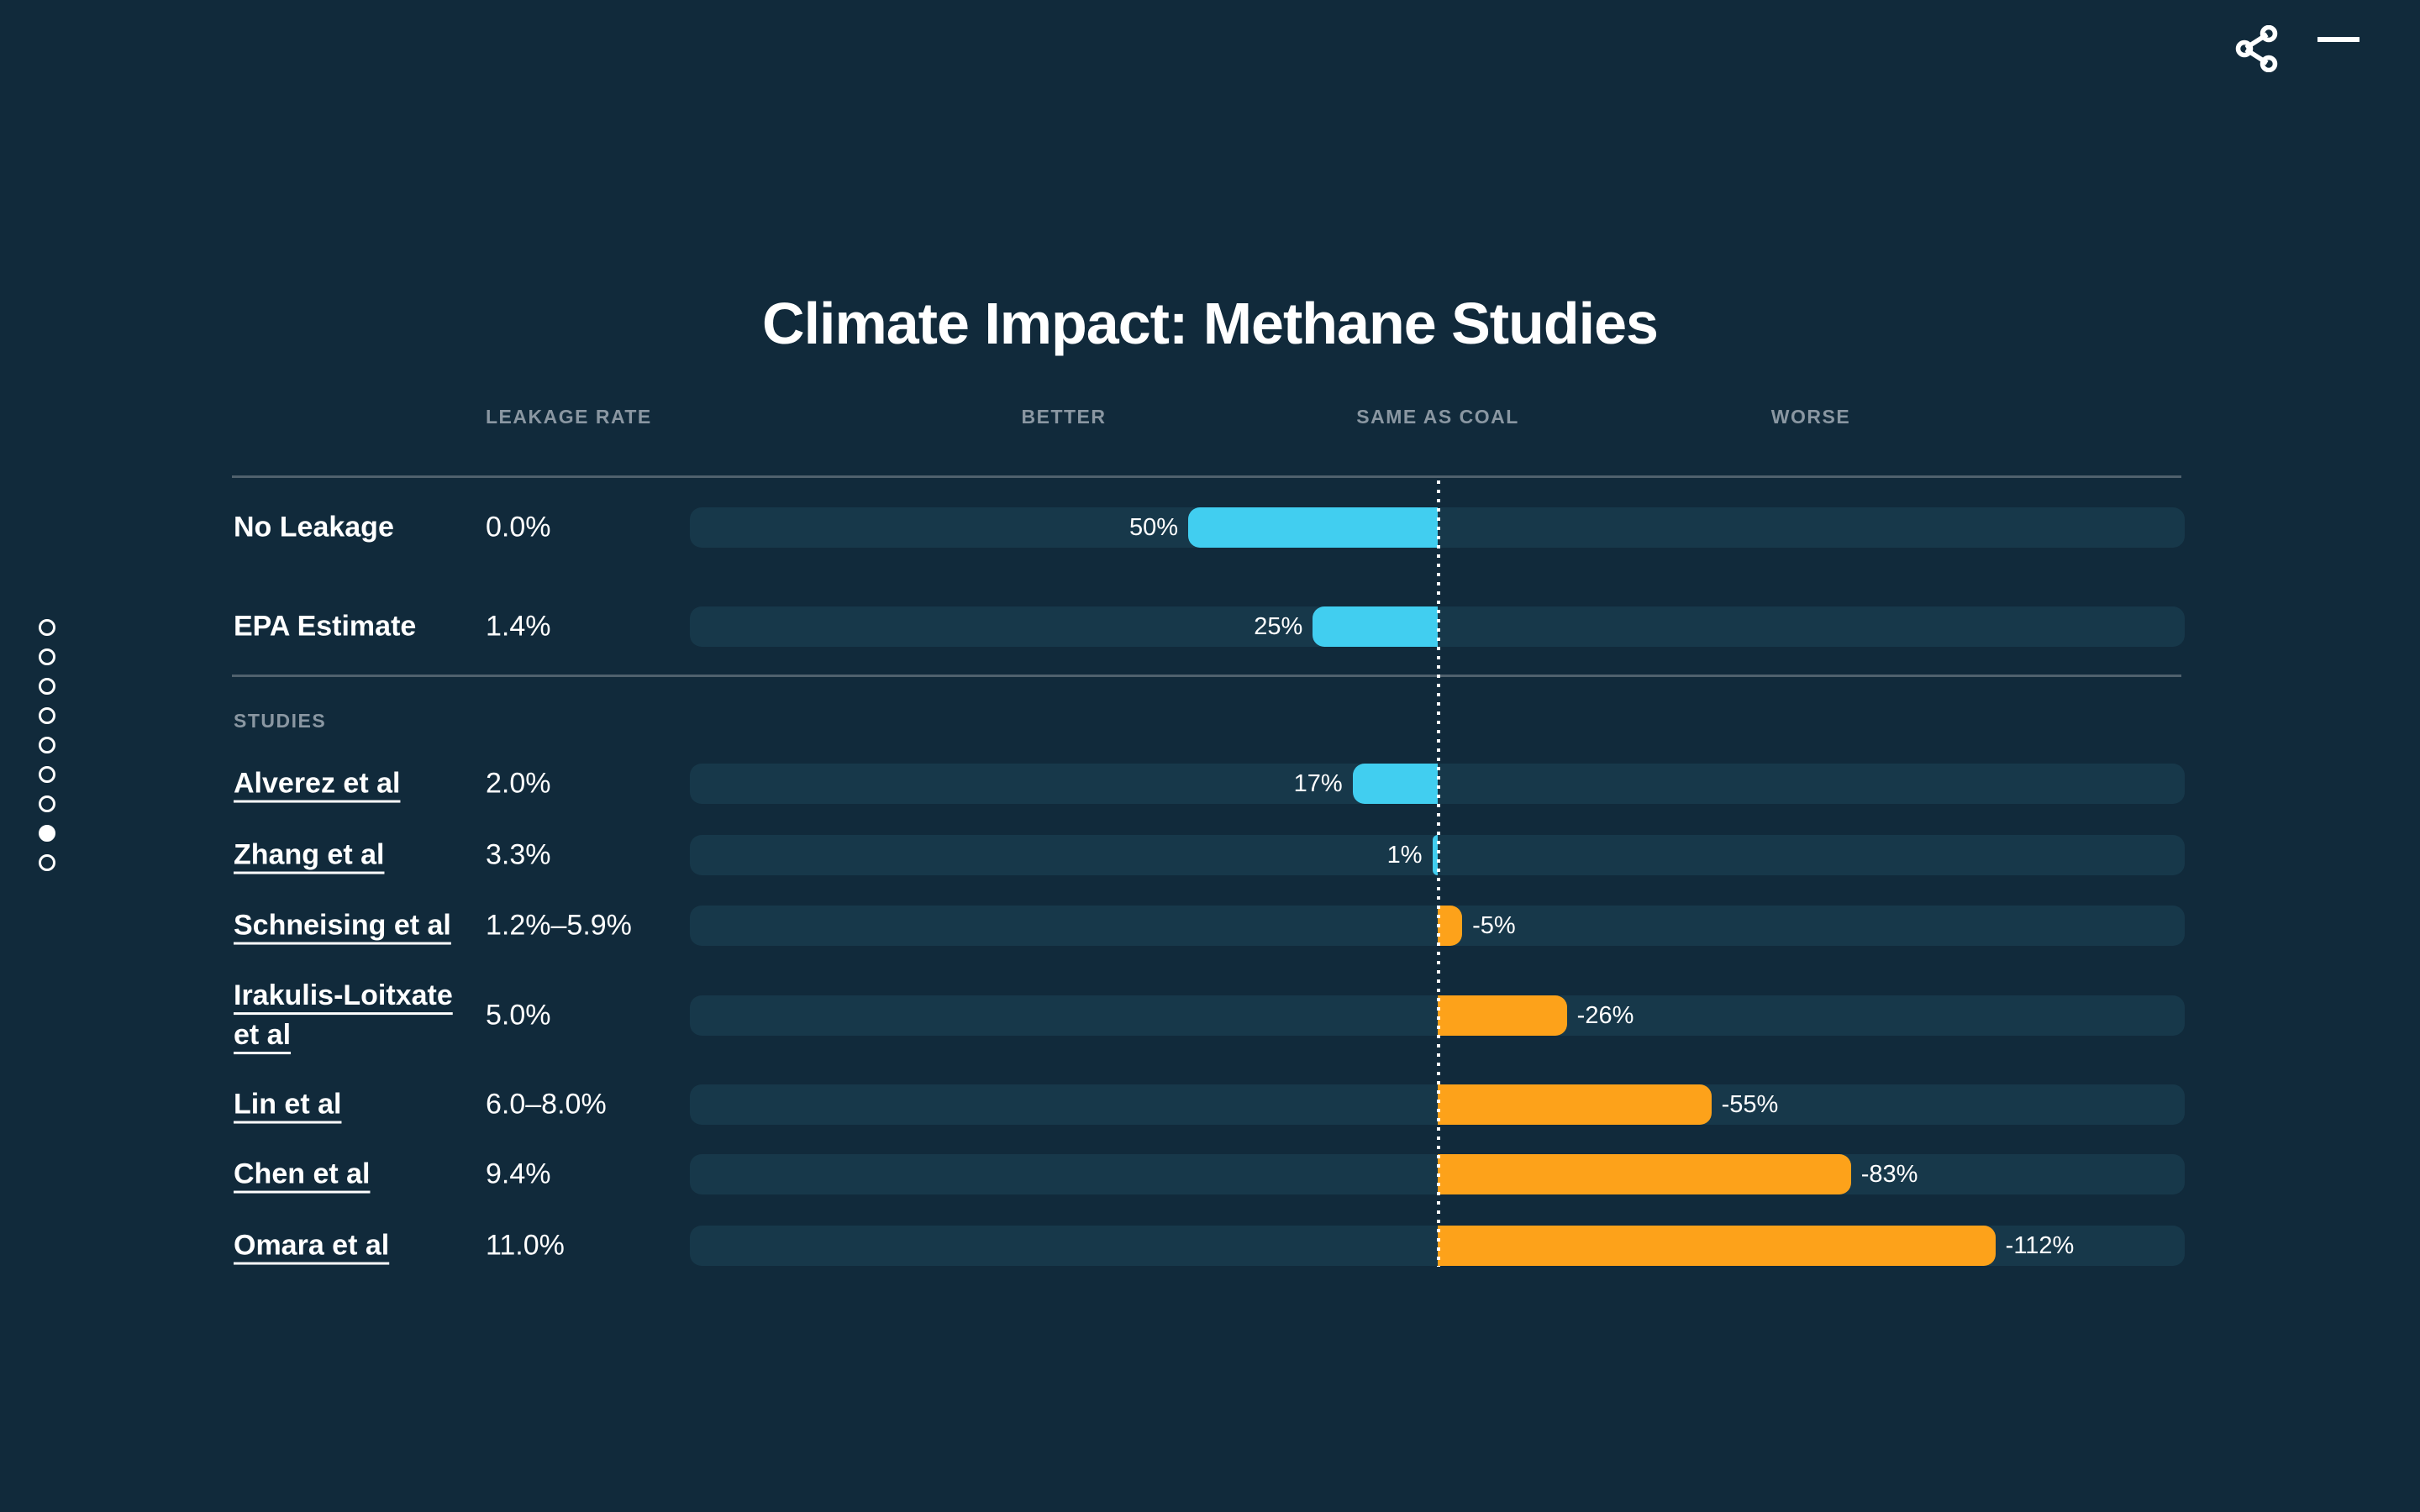 This screenshot has width=2420, height=1512. I want to click on same-as-coal-reference-line, so click(1438, 873).